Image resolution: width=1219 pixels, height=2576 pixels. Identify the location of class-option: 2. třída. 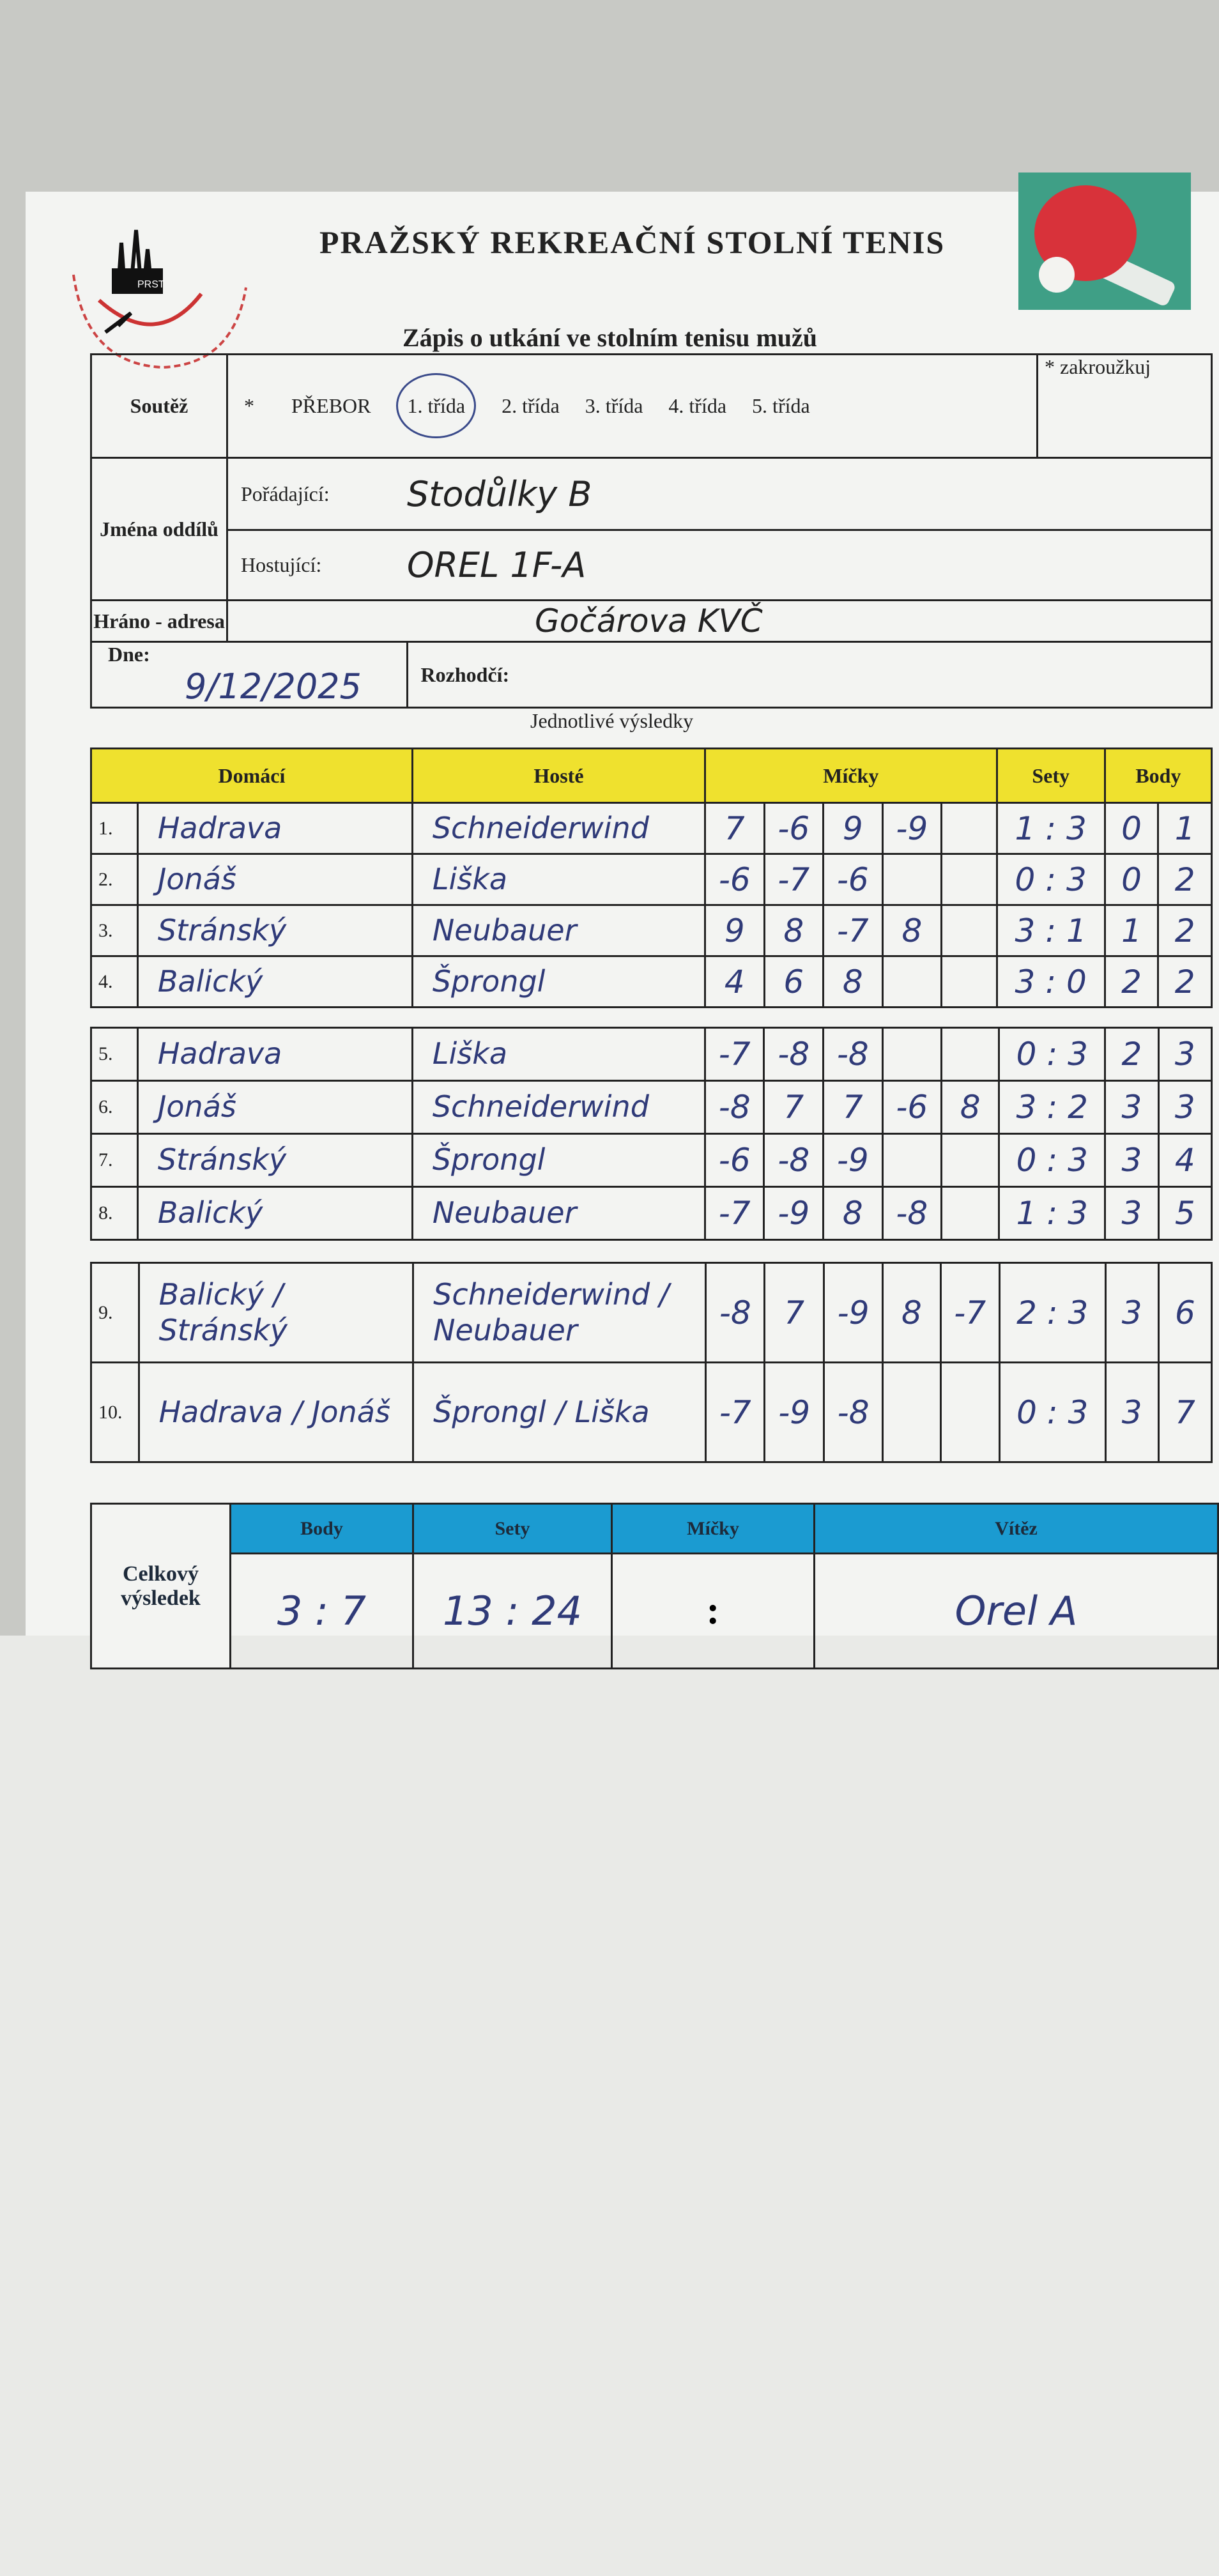
(531, 405).